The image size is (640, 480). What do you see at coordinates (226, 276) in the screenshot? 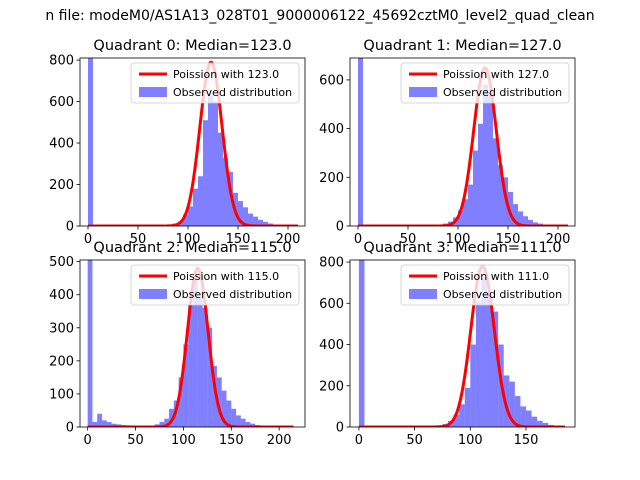
I see `legend-poisson-label: Poission with 115.0` at bounding box center [226, 276].